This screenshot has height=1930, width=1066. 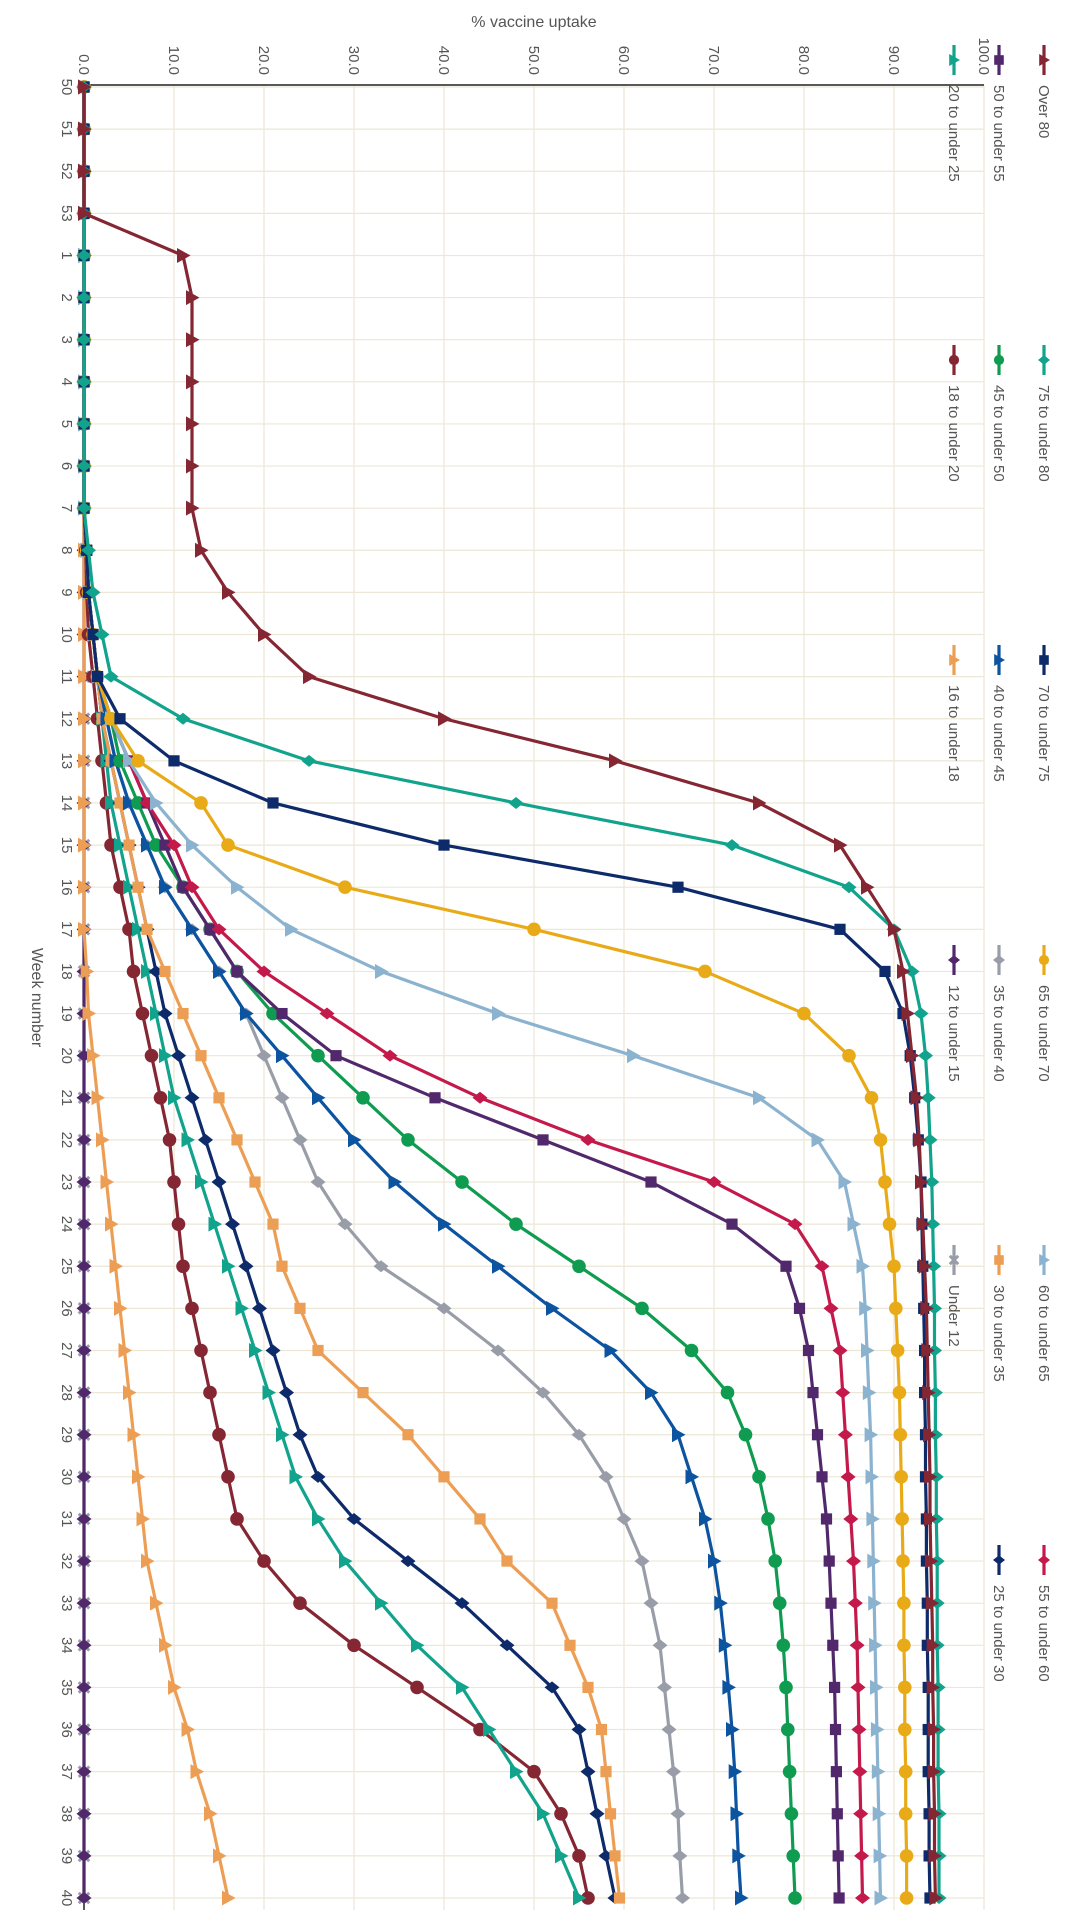 What do you see at coordinates (1043, 111) in the screenshot?
I see `legend-label: Over 80` at bounding box center [1043, 111].